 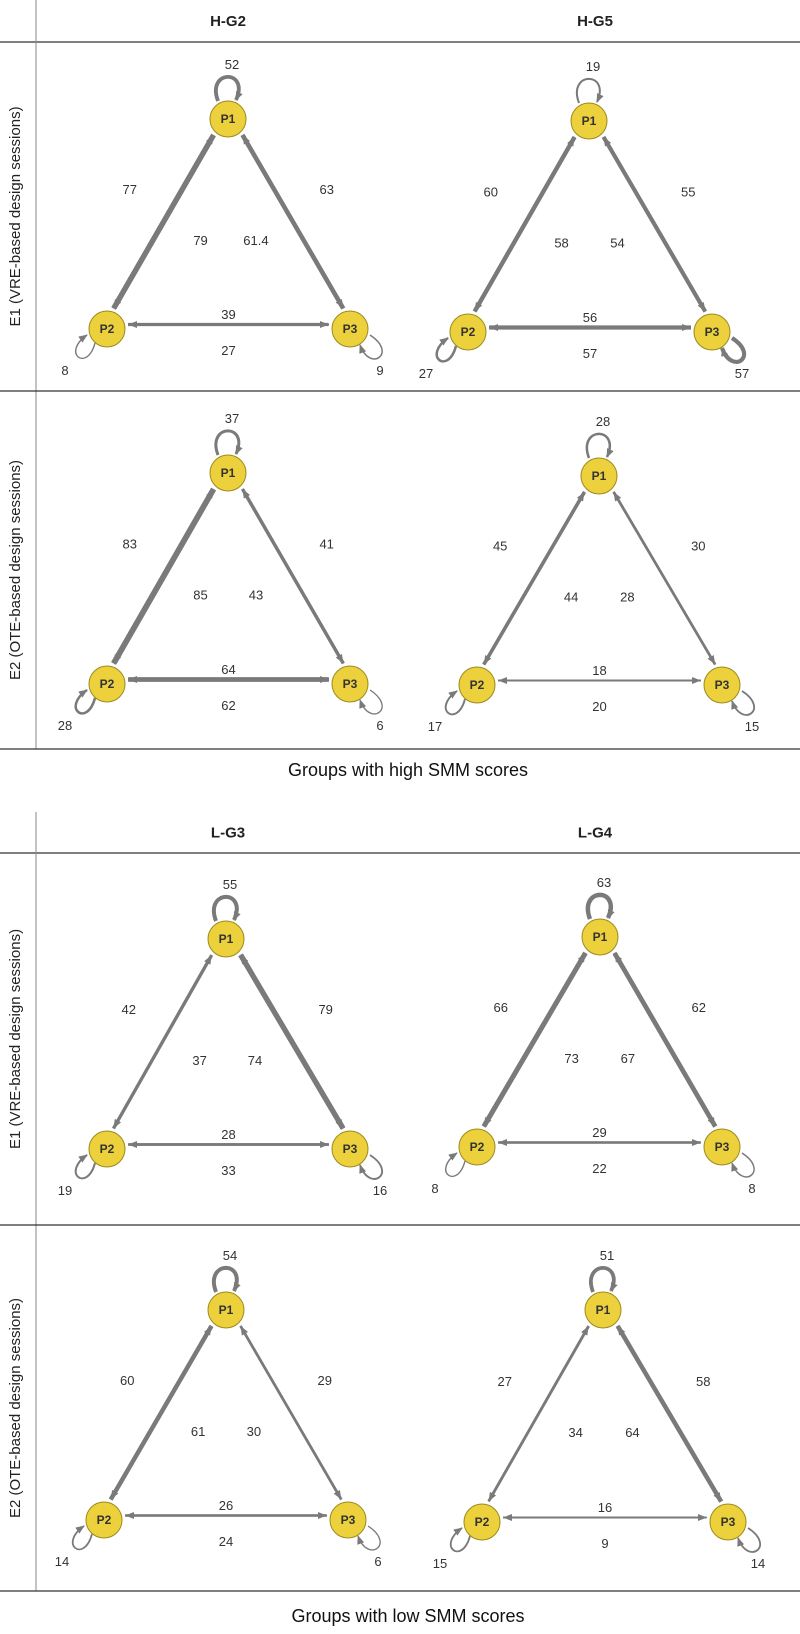 I want to click on self-loop-label-p2: 17, so click(x=435, y=726).